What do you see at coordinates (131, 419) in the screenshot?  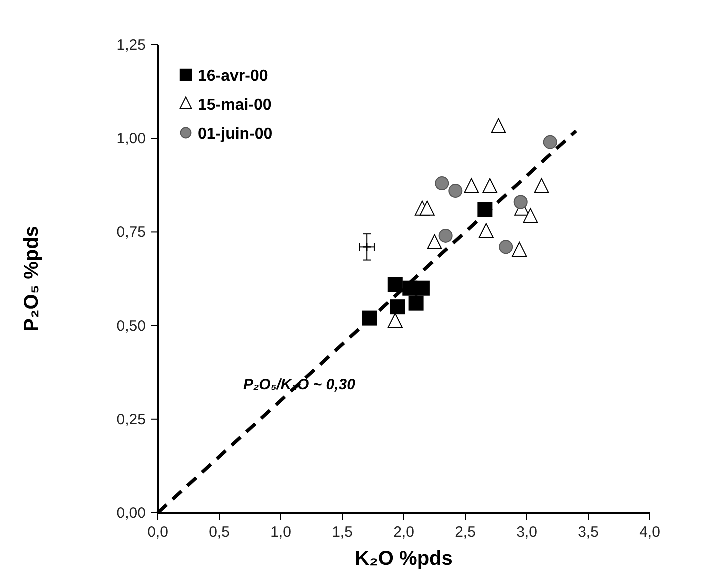 I see `y-tick-label: 0,25` at bounding box center [131, 419].